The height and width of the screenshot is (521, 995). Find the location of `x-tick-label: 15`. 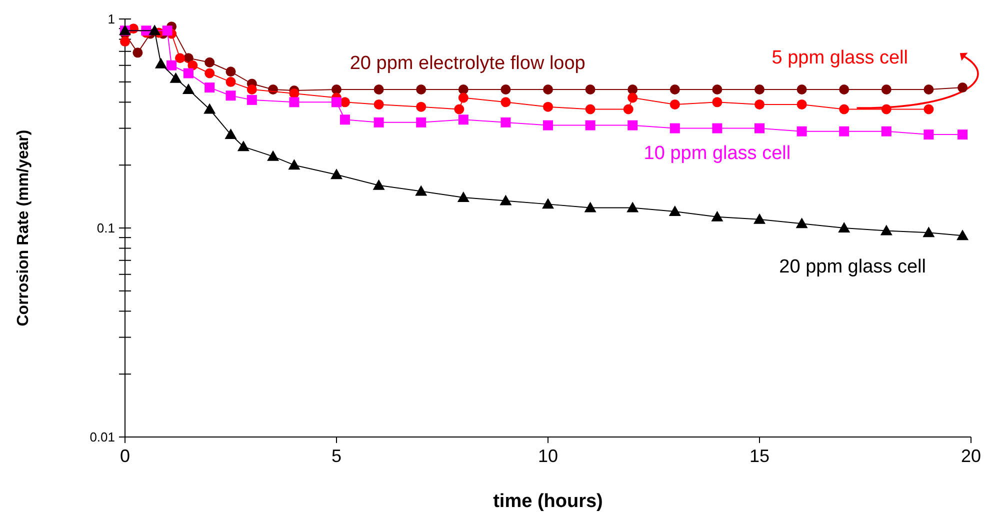

x-tick-label: 15 is located at coordinates (759, 456).